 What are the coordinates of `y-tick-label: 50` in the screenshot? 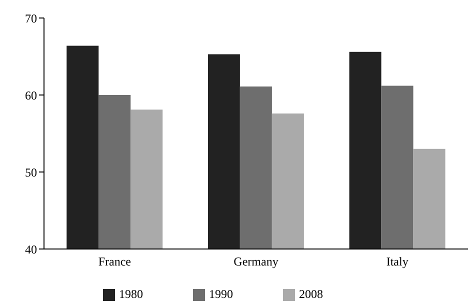 It's located at (31, 172).